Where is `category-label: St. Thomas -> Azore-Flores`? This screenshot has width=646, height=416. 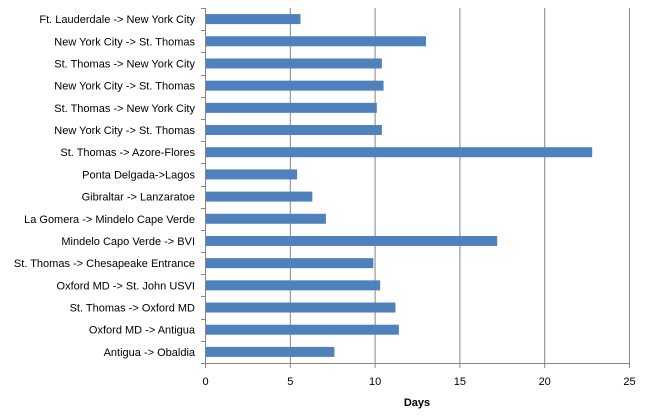
category-label: St. Thomas -> Azore-Flores is located at coordinates (127, 153).